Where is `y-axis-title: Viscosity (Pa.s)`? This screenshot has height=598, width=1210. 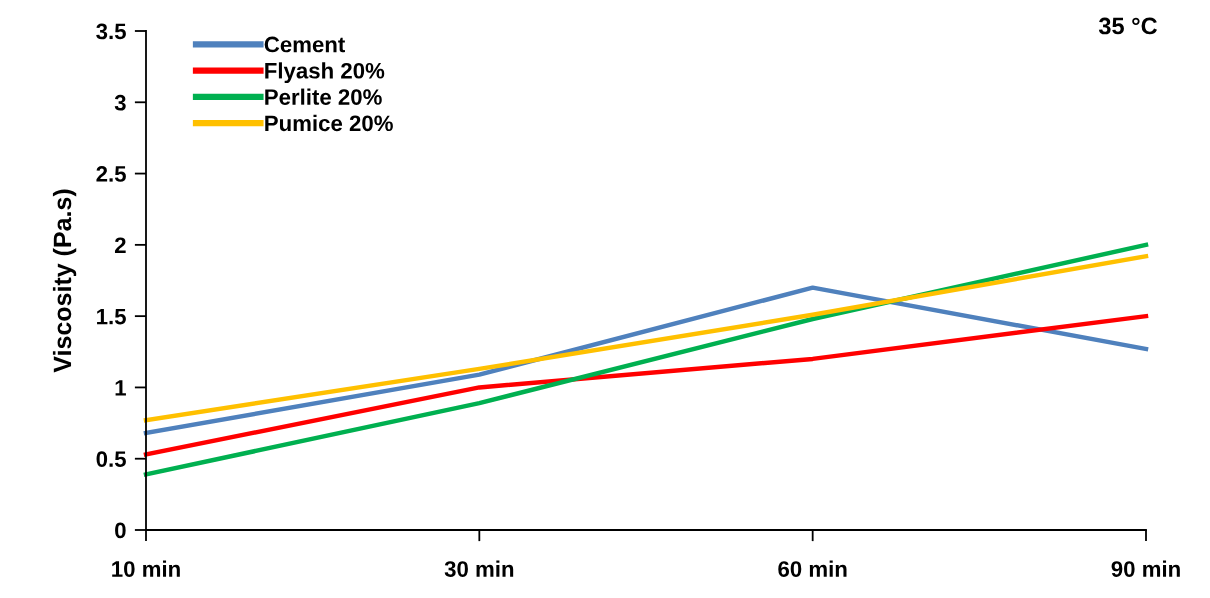
y-axis-title: Viscosity (Pa.s) is located at coordinates (64, 281).